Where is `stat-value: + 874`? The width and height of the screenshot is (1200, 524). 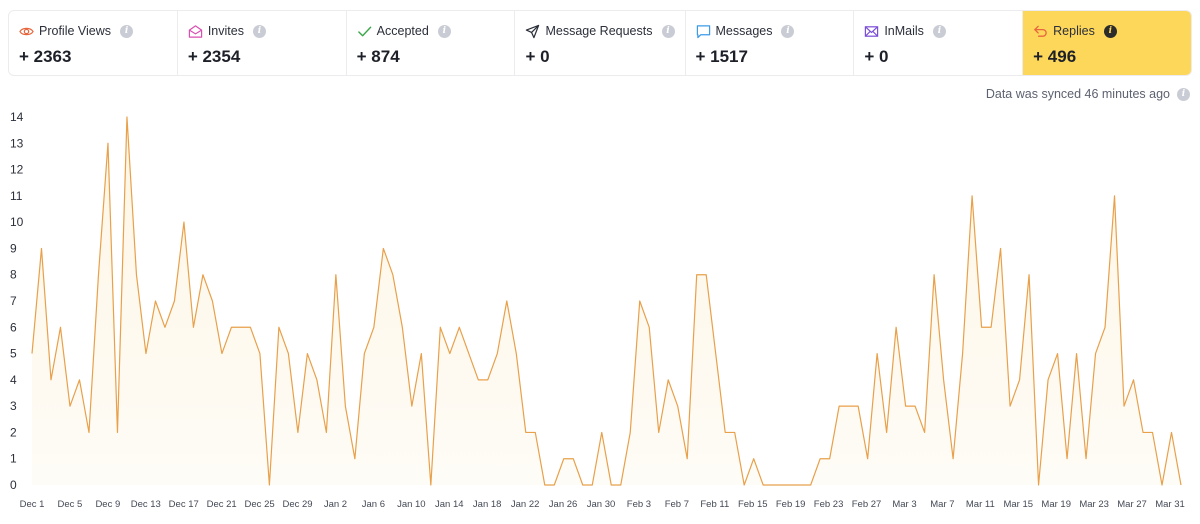
stat-value: + 874 is located at coordinates (378, 56).